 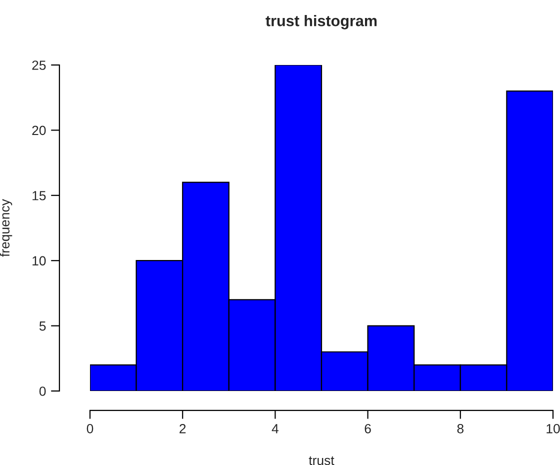 I want to click on x-tick-label: 0, so click(x=90, y=429).